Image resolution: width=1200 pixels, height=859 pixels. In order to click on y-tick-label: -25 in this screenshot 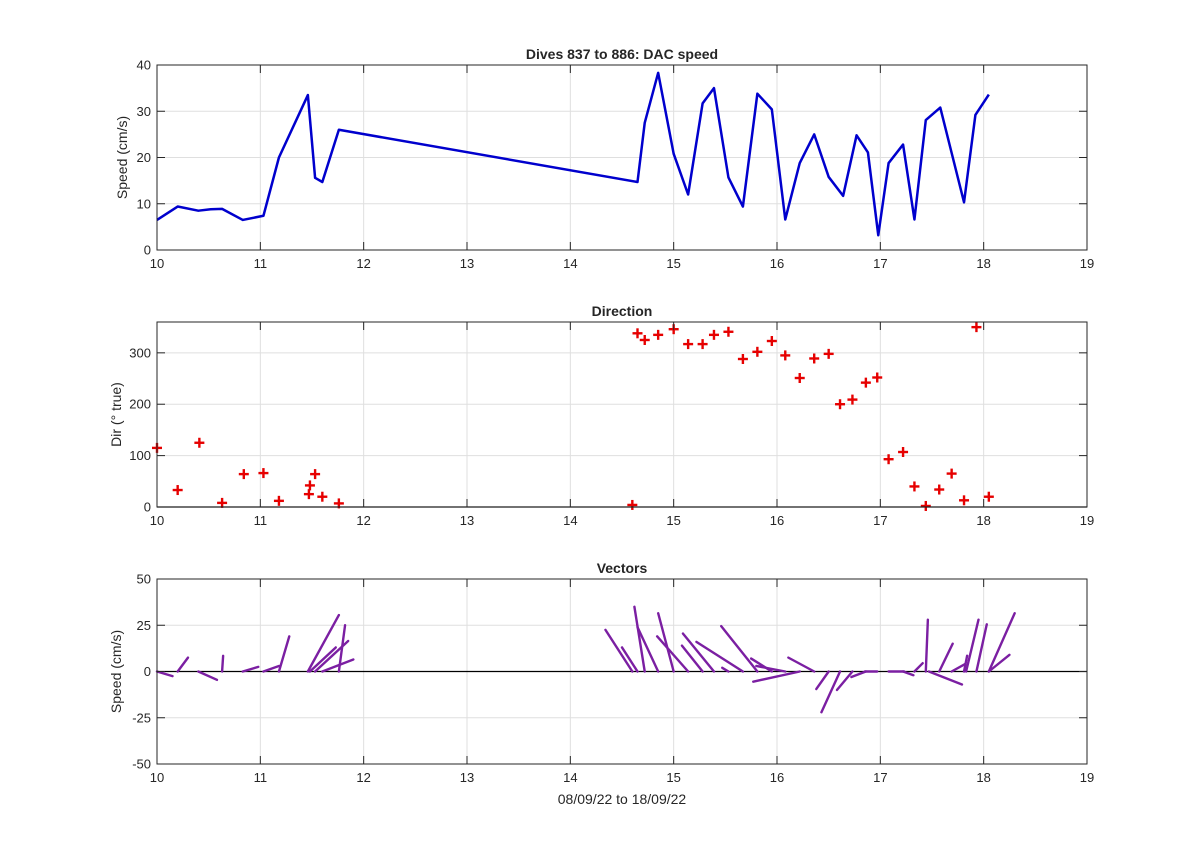, I will do `click(141, 717)`.